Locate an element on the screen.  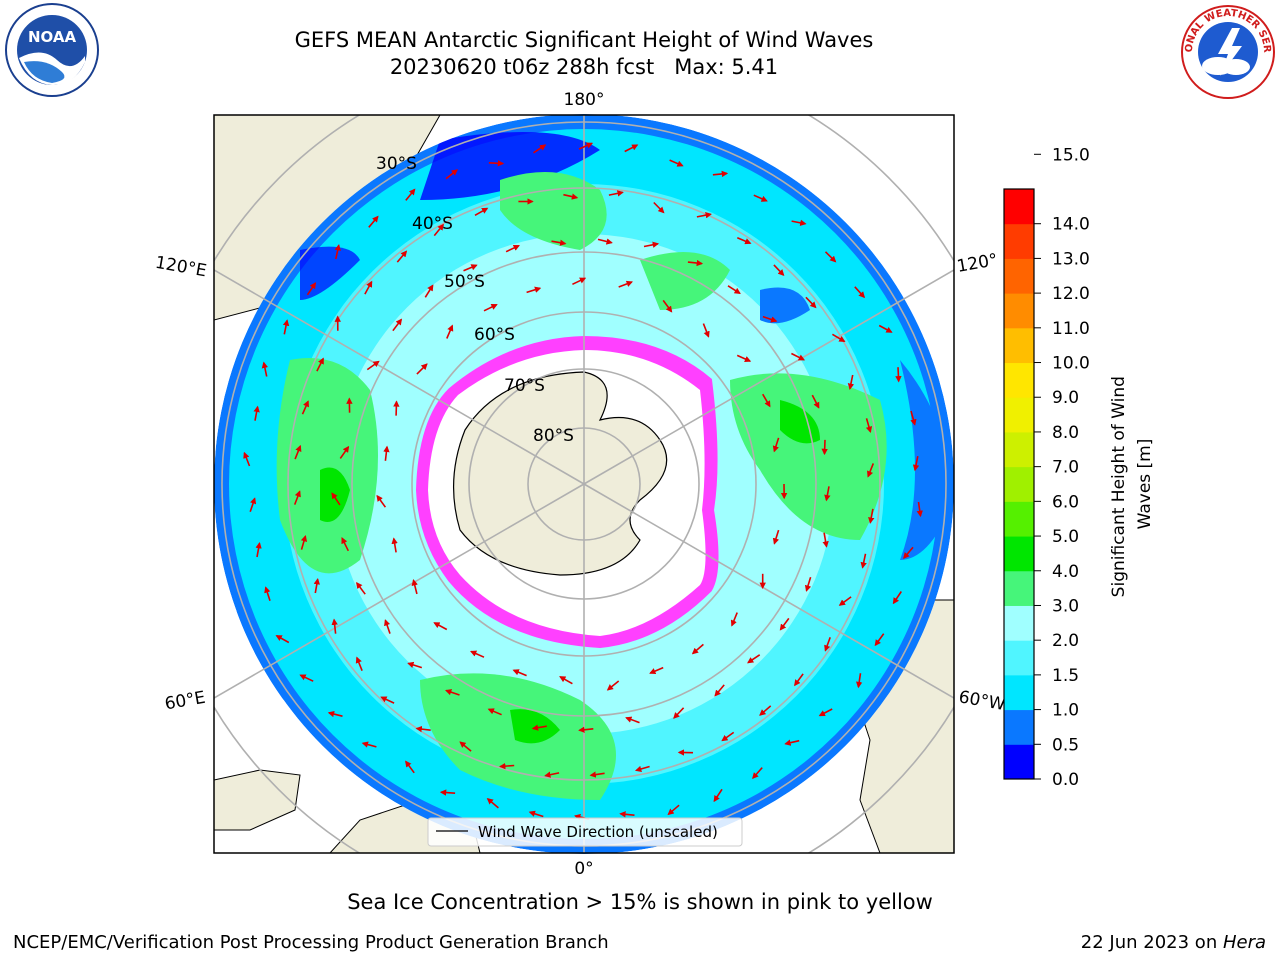
footer-date-text: 22 Jun 2023 on is located at coordinates (1151, 942).